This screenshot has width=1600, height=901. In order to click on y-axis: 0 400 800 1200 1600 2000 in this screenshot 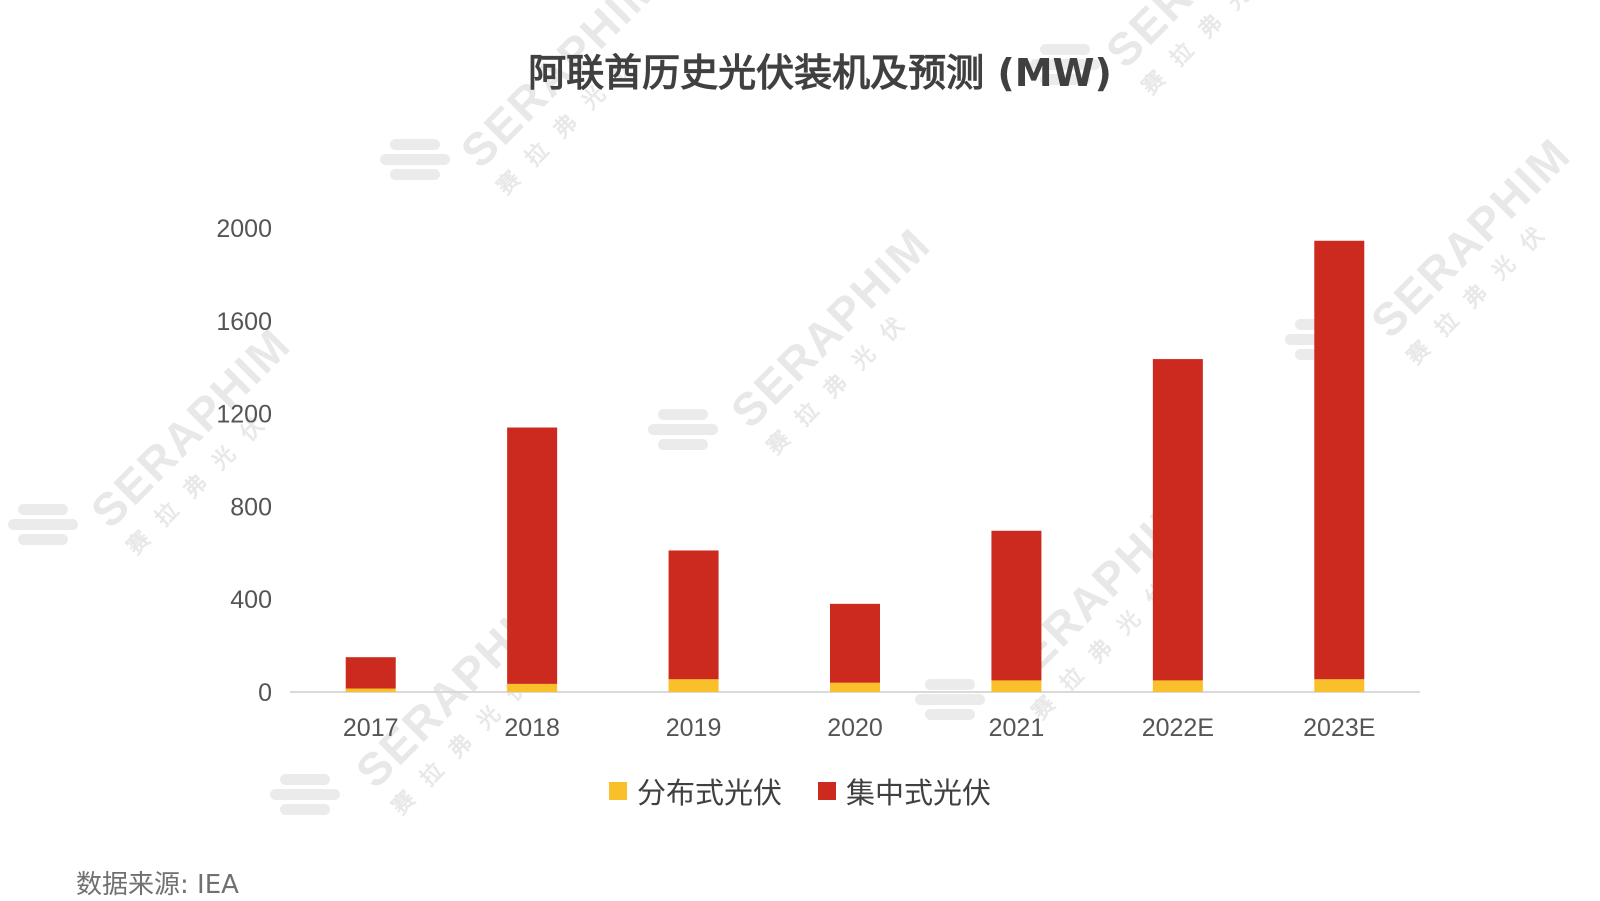, I will do `click(244, 461)`.